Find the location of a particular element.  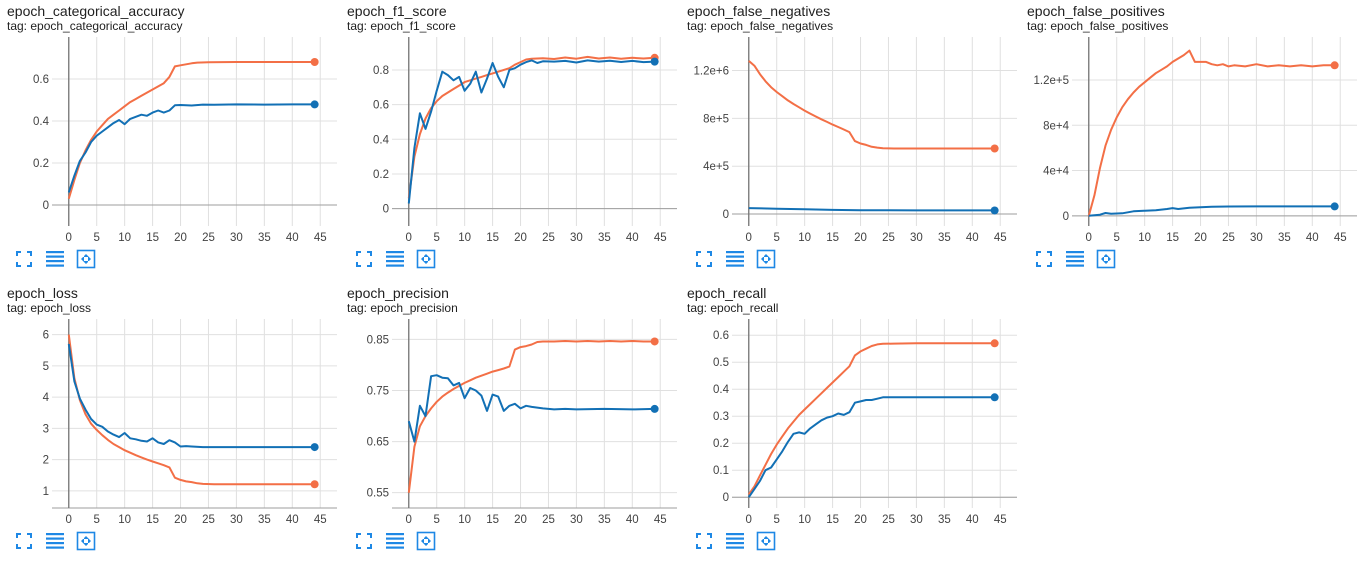

chart-title: epoch_categorical_accuracy is located at coordinates (96, 11).